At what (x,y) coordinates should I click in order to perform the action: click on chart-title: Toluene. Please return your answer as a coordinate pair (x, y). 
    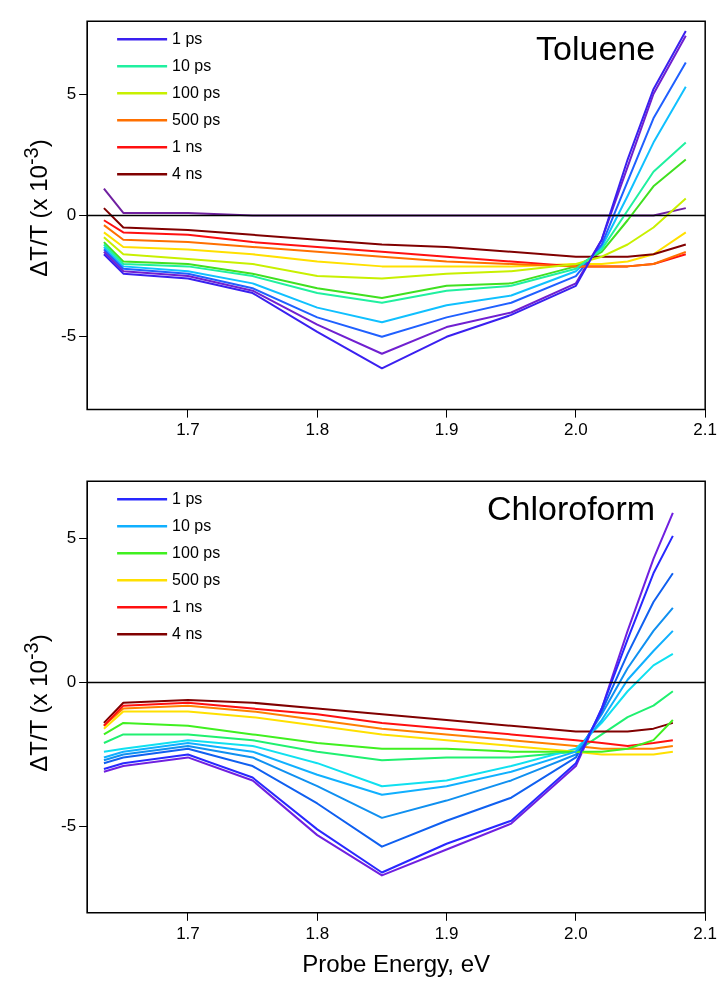
    Looking at the image, I should click on (596, 47).